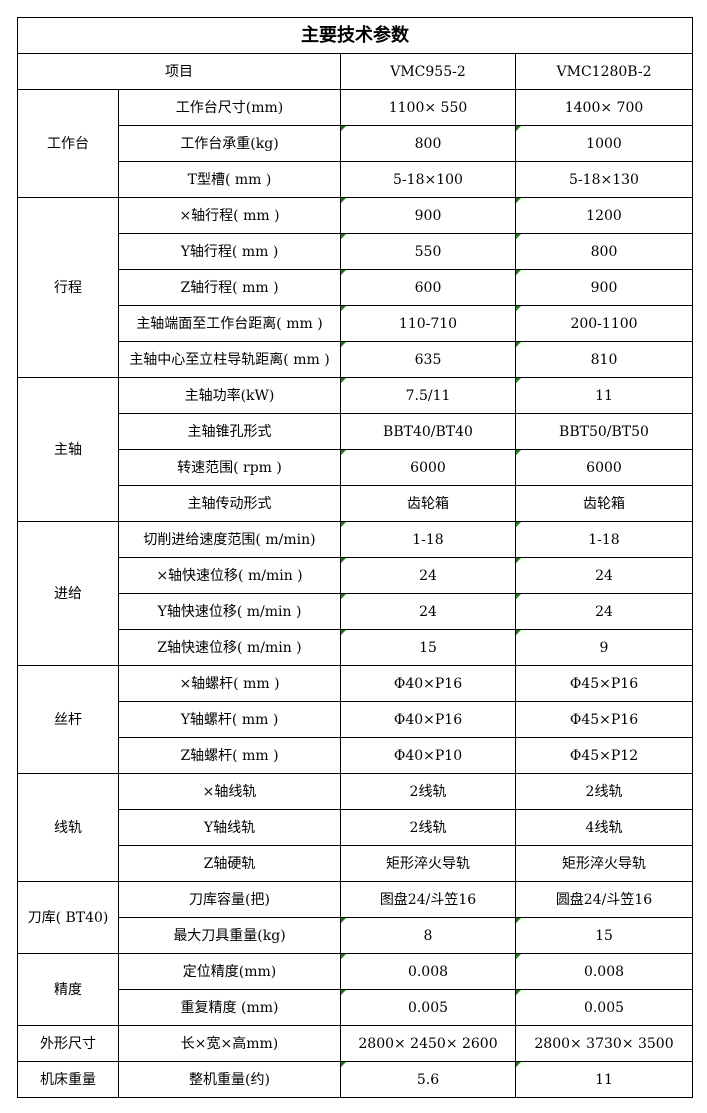  I want to click on model-1-value: 1-18, so click(428, 539).